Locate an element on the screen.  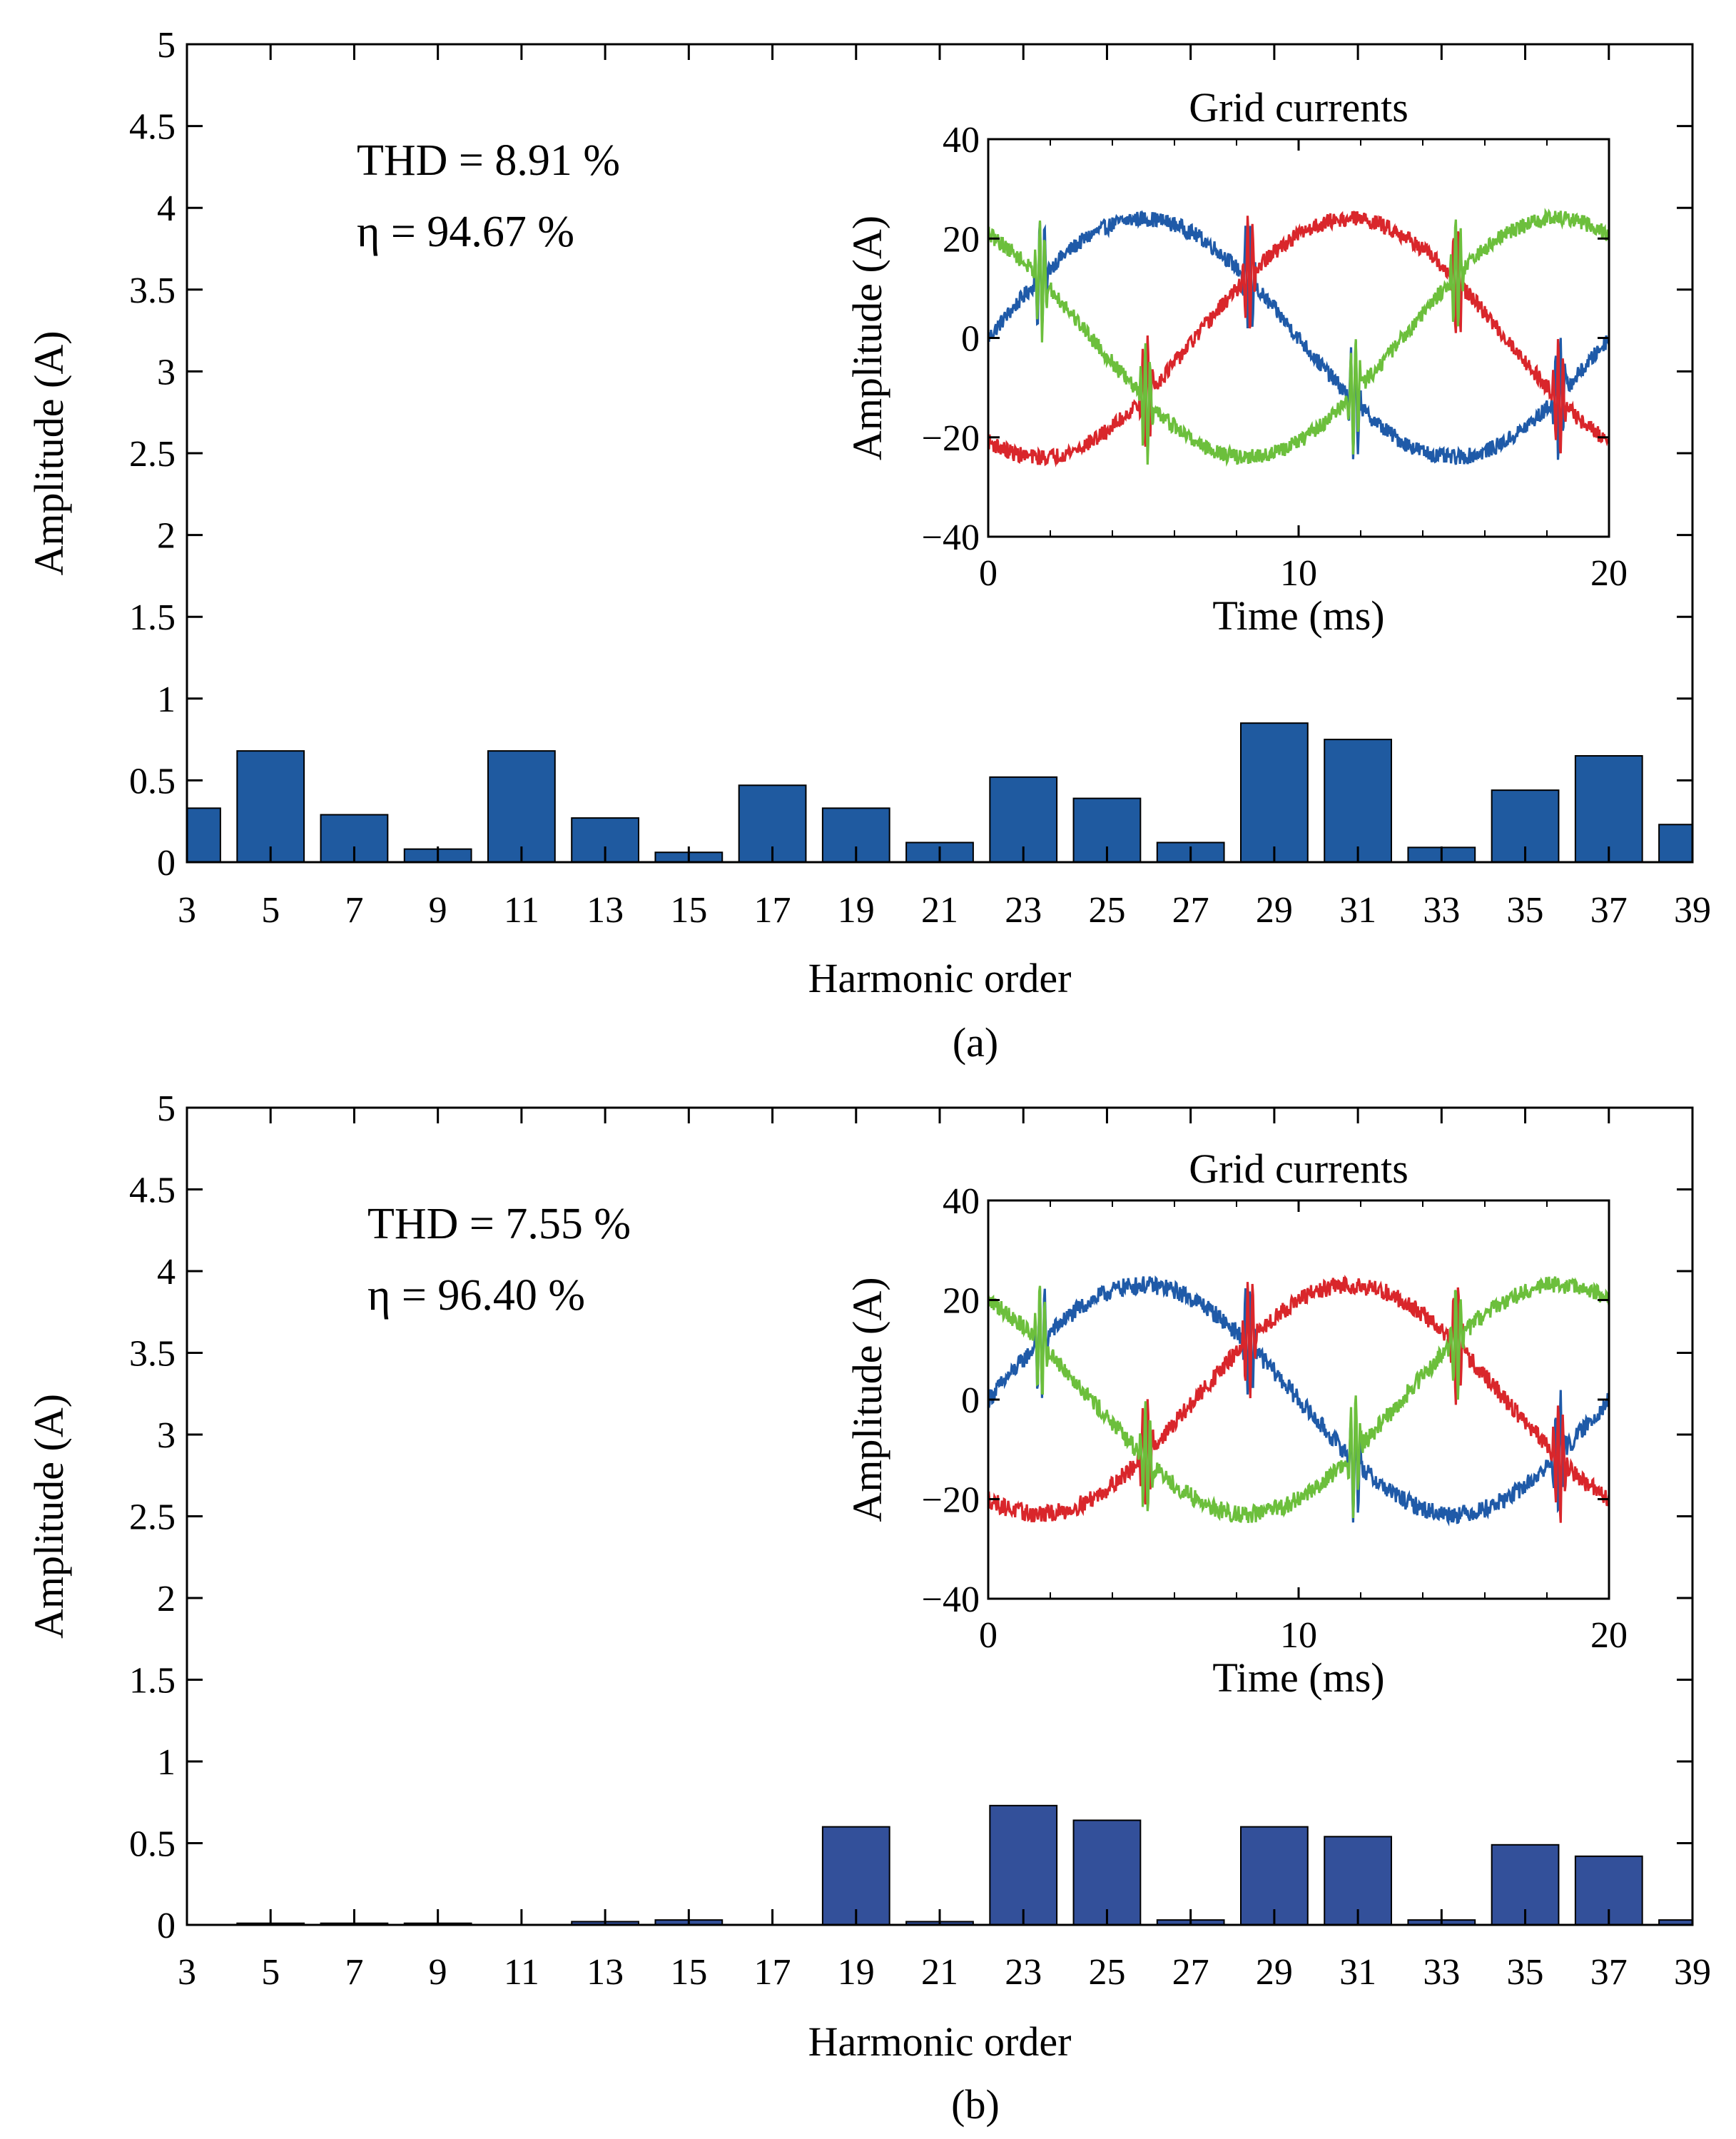
panel-caption: (b) is located at coordinates (975, 2104).